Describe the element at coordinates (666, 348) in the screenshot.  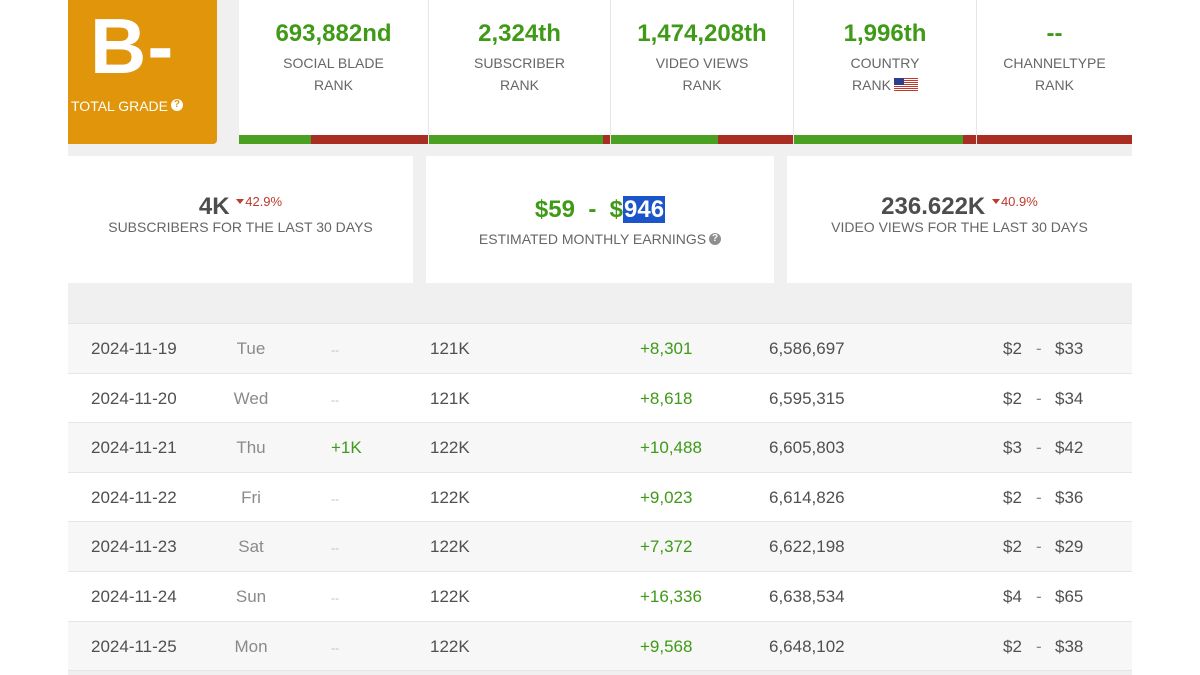
I see `views-change-cell: +8,301` at that location.